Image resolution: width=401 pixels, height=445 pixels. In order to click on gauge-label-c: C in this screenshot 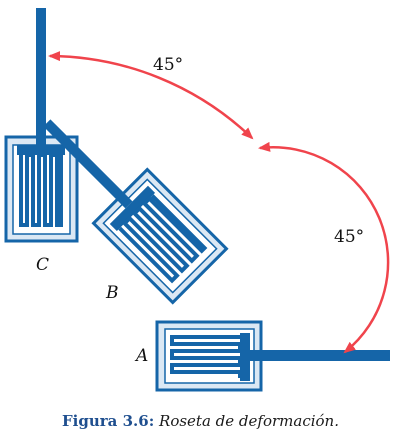, I will do `click(42, 265)`.